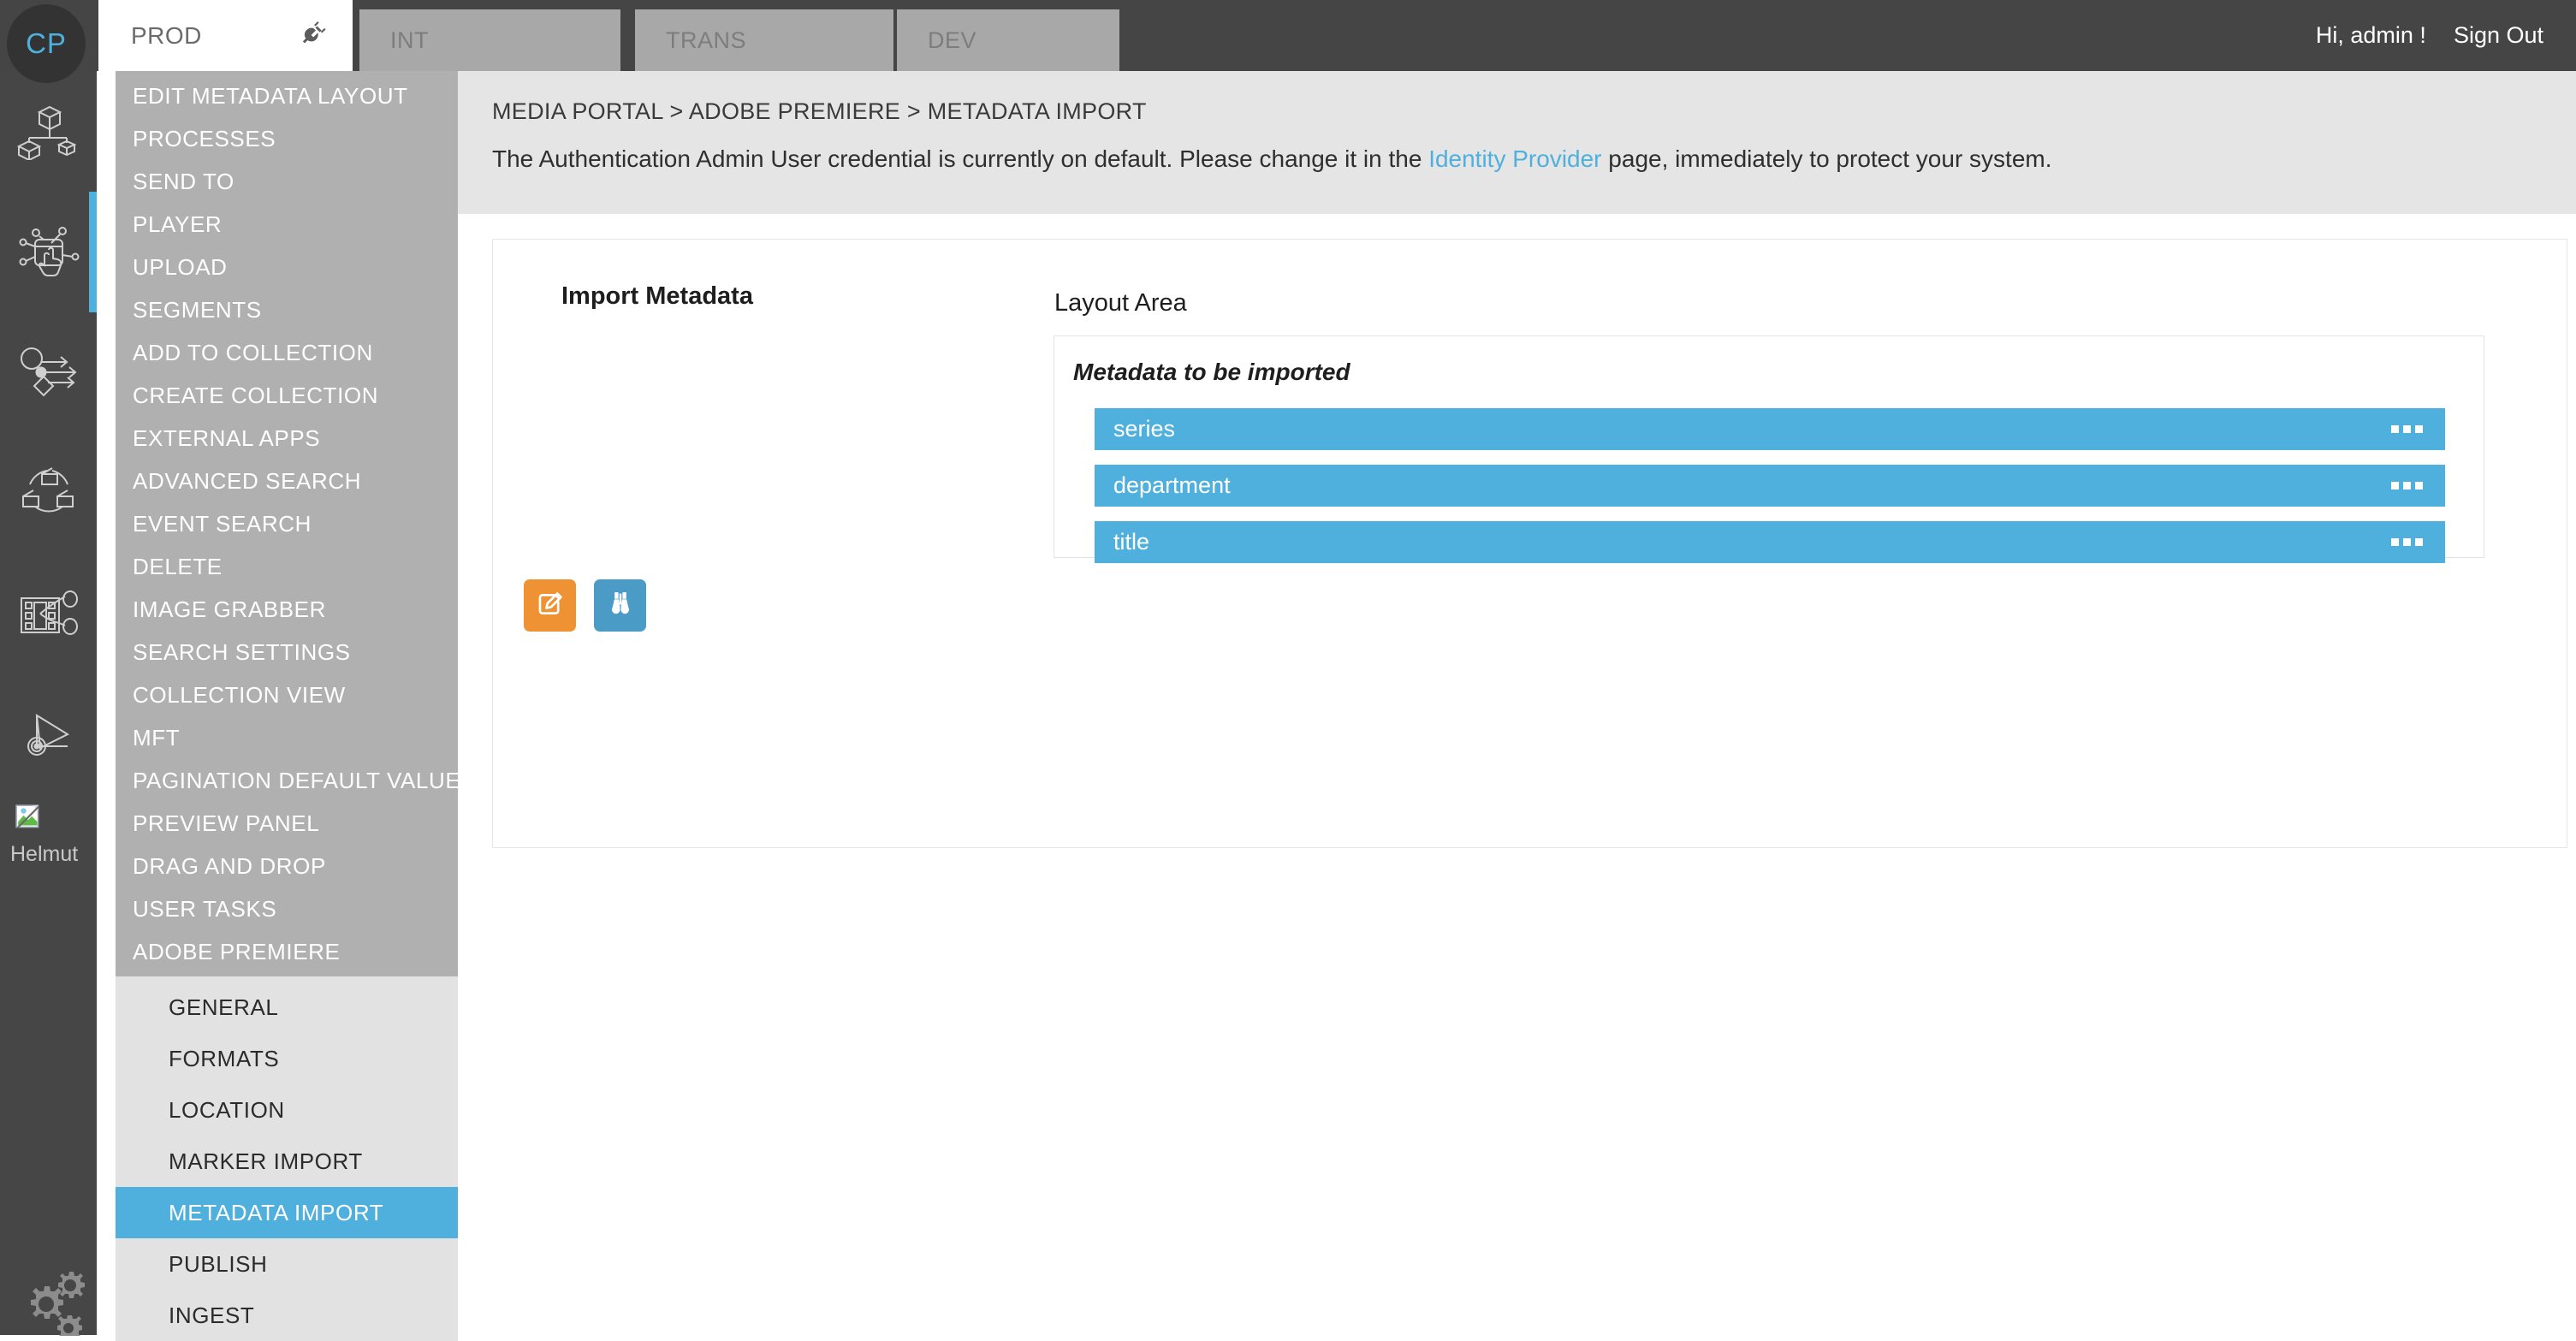 Image resolution: width=2576 pixels, height=1341 pixels. What do you see at coordinates (315, 35) in the screenshot?
I see `plug-icon` at bounding box center [315, 35].